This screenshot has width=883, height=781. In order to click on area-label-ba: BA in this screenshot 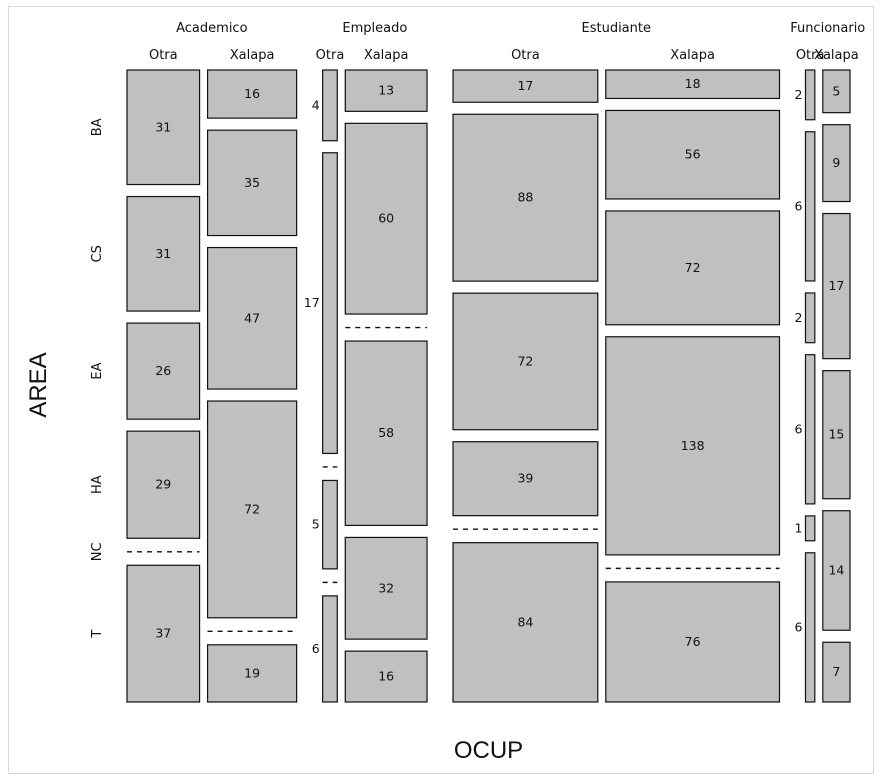, I will do `click(97, 127)`.